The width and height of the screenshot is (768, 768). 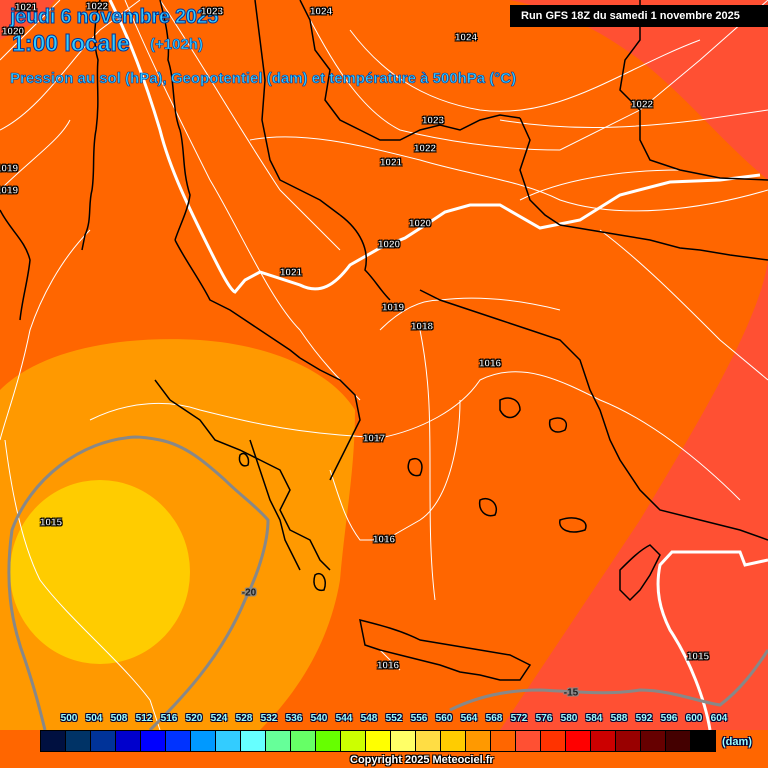 What do you see at coordinates (519, 718) in the screenshot?
I see `legend-tick: 572` at bounding box center [519, 718].